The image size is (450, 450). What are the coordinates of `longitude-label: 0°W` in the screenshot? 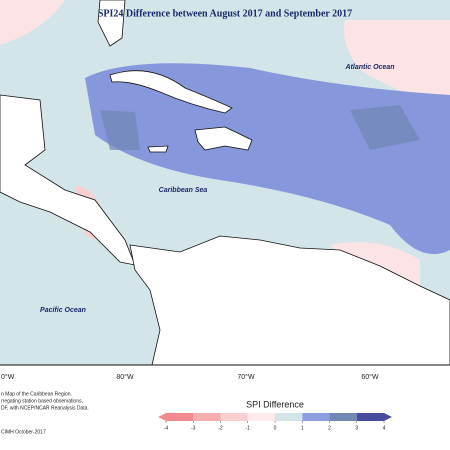 It's located at (8, 377).